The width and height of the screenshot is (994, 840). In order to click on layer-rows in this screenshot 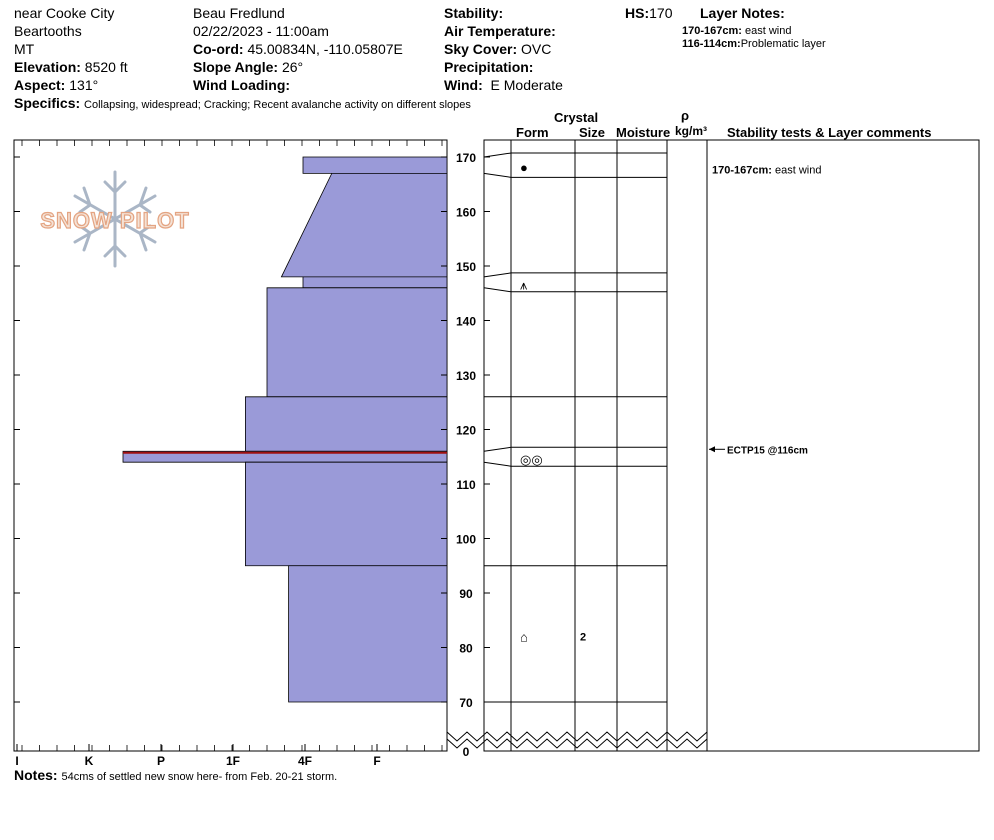, I will do `click(575, 427)`.